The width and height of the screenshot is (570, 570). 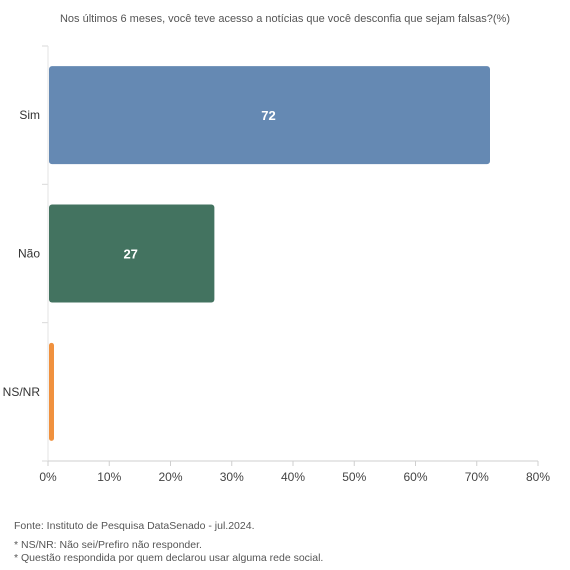 What do you see at coordinates (415, 477) in the screenshot?
I see `x-tick-label: 60%` at bounding box center [415, 477].